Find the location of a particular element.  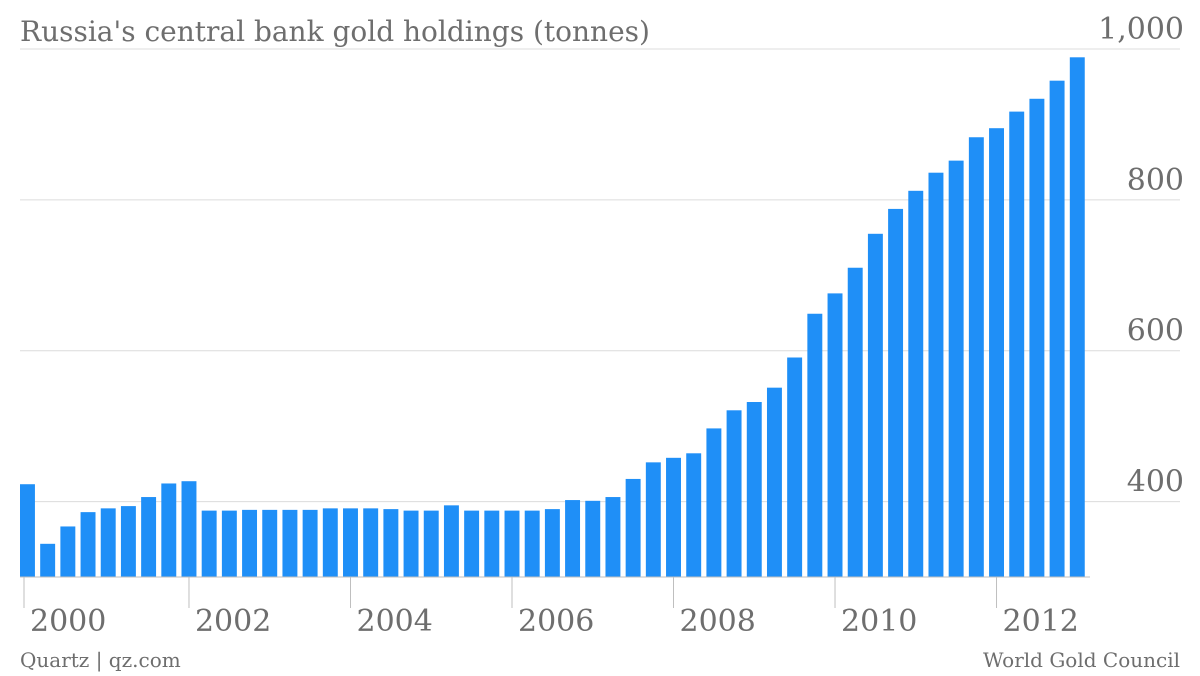

x-tick-label: 2002 is located at coordinates (233, 621).